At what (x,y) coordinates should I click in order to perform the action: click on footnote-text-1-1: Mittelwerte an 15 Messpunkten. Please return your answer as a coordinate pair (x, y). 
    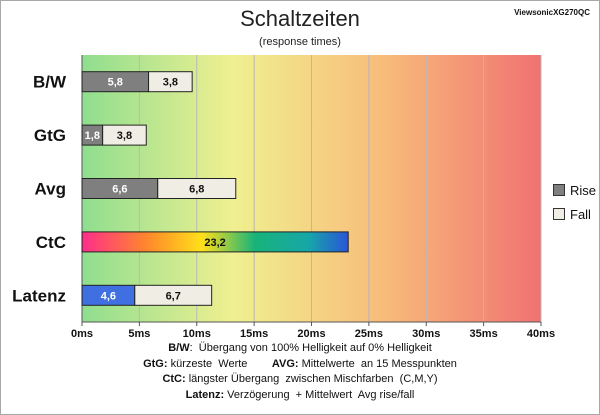
    Looking at the image, I should click on (377, 363).